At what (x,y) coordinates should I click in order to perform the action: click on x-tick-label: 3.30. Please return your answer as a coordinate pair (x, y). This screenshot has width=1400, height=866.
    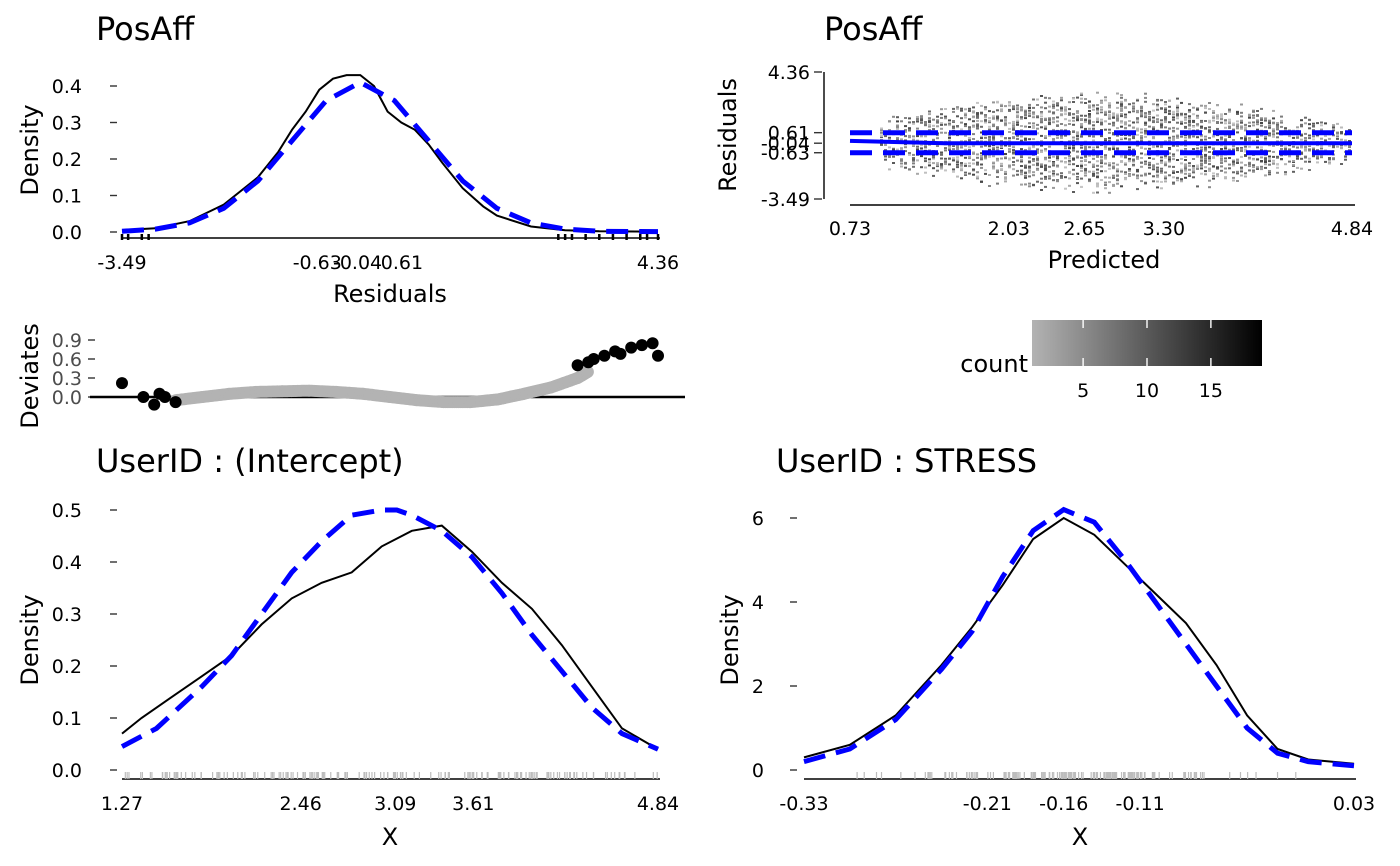
    Looking at the image, I should click on (1164, 229).